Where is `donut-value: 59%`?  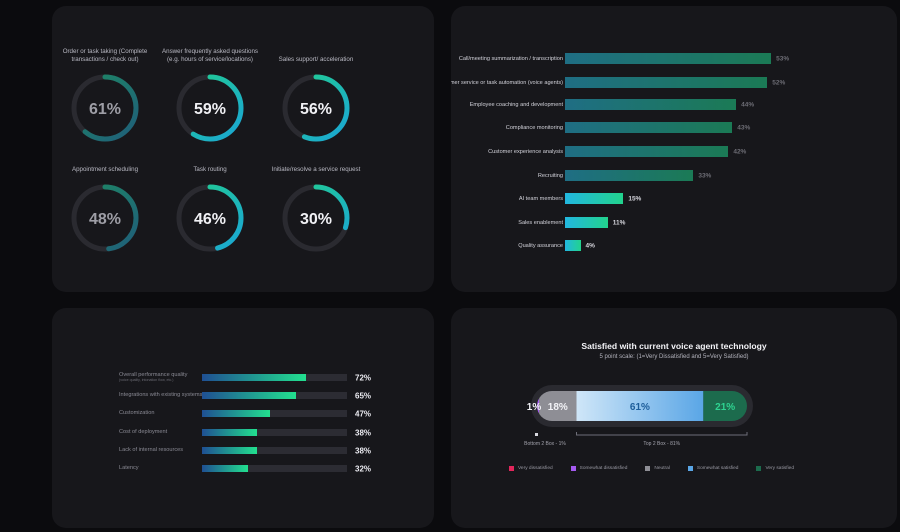 donut-value: 59% is located at coordinates (210, 109).